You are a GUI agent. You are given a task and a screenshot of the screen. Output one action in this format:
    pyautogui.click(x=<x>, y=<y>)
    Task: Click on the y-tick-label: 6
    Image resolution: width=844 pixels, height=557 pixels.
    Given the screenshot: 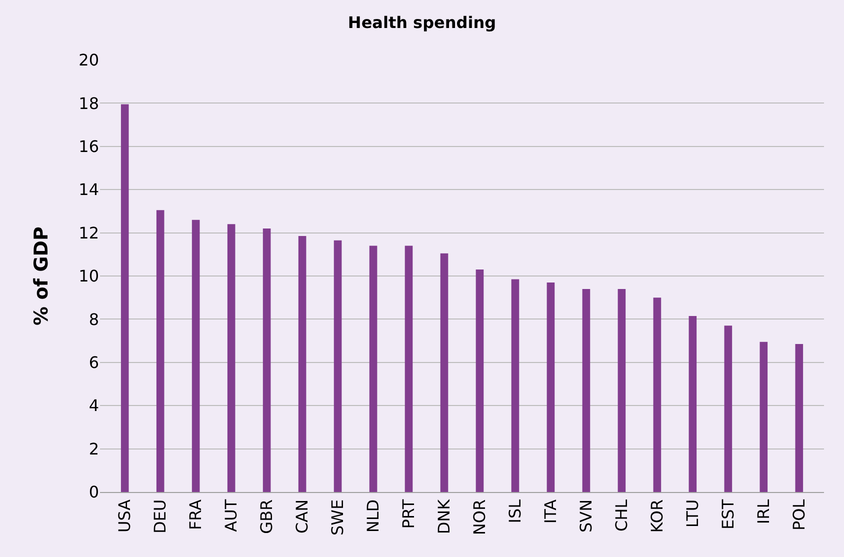 What is the action you would take?
    pyautogui.click(x=93, y=362)
    